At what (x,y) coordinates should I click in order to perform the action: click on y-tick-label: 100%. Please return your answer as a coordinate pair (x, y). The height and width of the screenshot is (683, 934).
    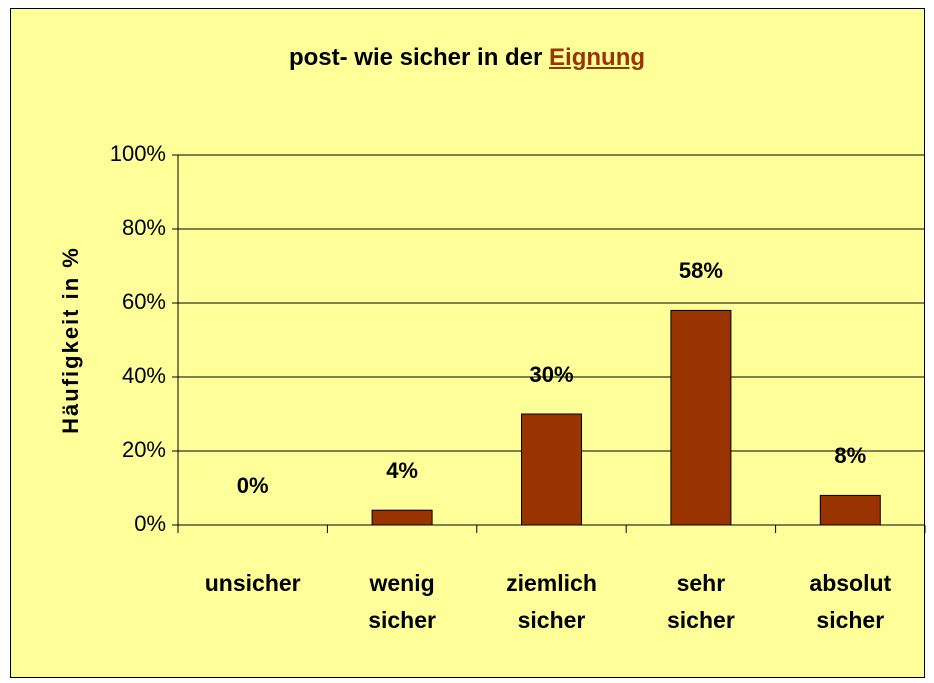
    Looking at the image, I should click on (138, 153).